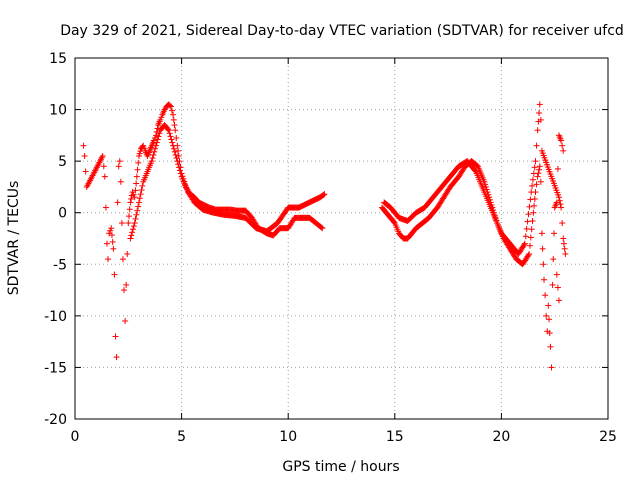 This screenshot has width=640, height=480. Describe the element at coordinates (14, 238) in the screenshot. I see `y-axis-label: SDTVAR / TECUs` at that location.